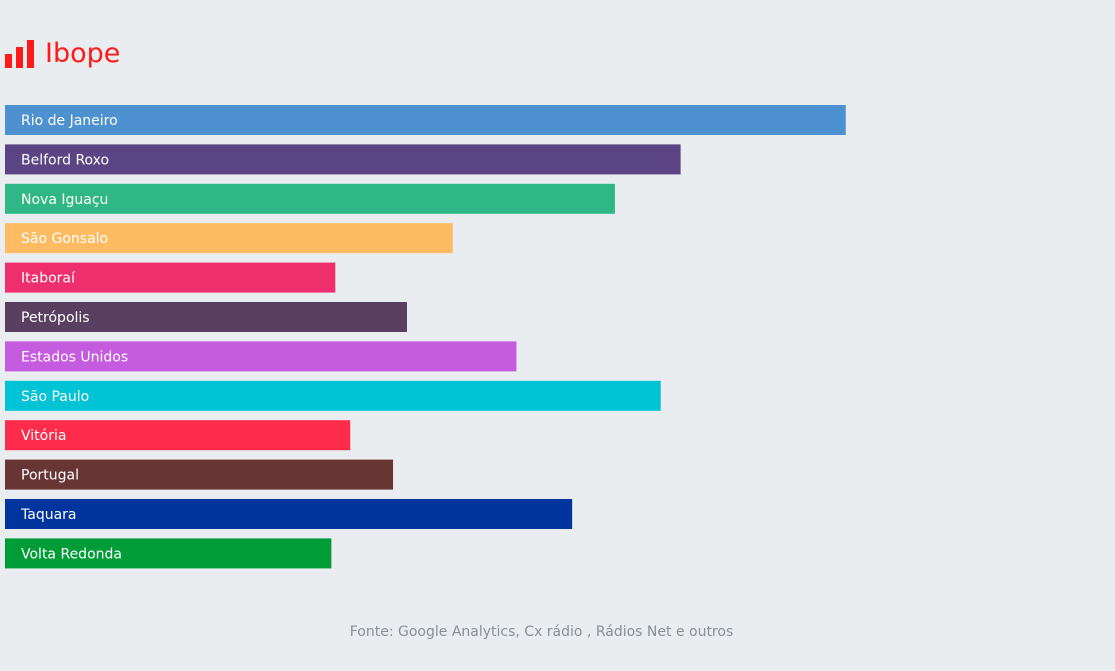  I want to click on bar-label: São Paulo, so click(55, 397).